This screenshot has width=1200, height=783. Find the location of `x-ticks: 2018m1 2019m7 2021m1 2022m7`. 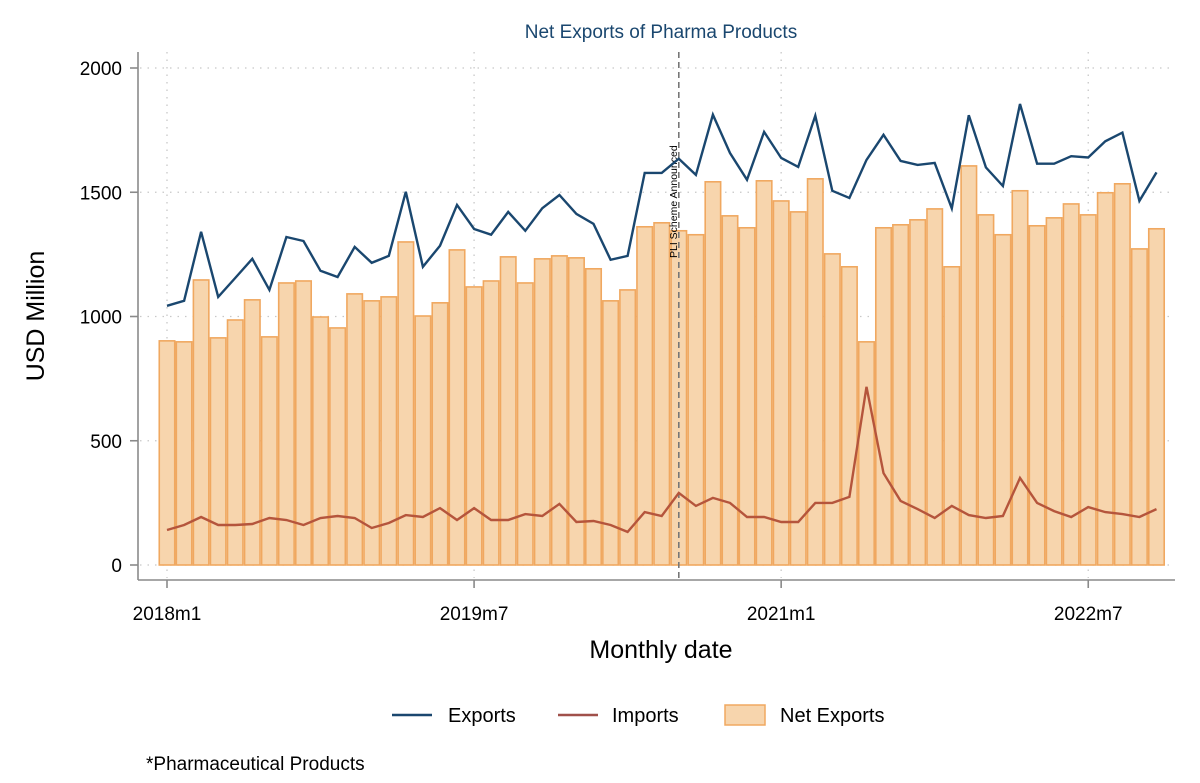

x-ticks: 2018m1 2019m7 2021m1 2022m7 is located at coordinates (628, 602).